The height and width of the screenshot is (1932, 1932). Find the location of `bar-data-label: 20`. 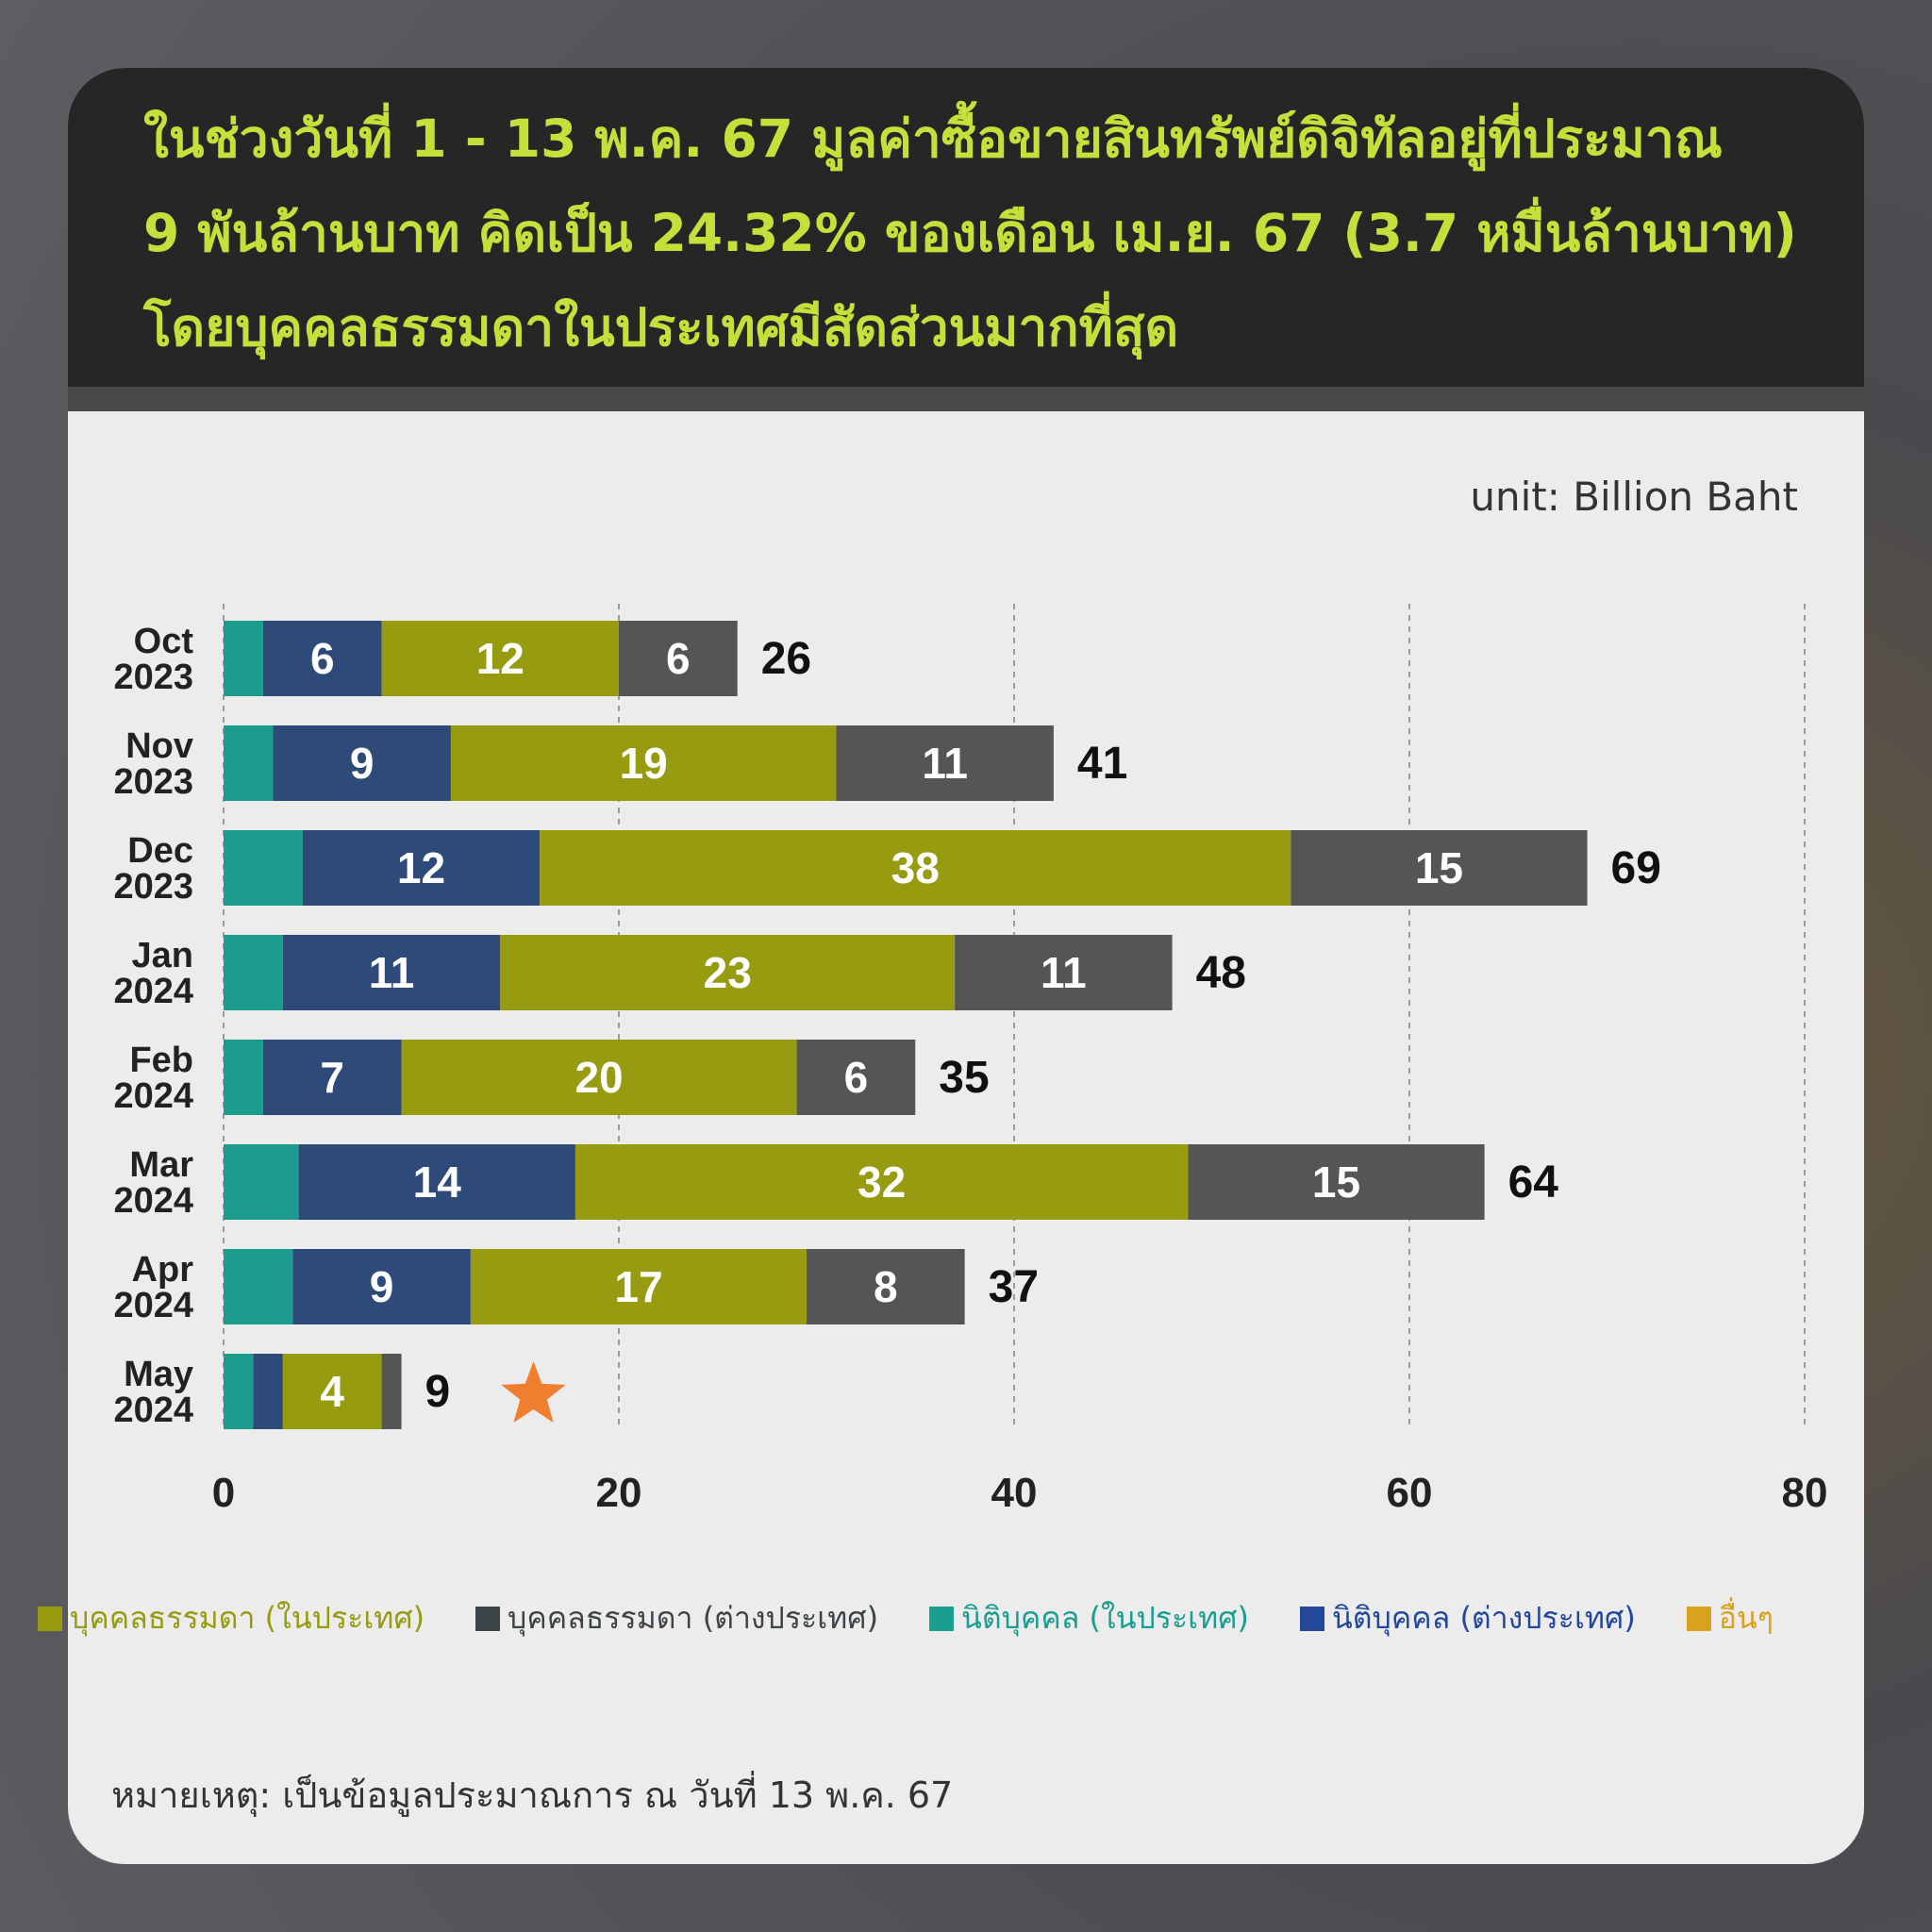

bar-data-label: 20 is located at coordinates (599, 1077).